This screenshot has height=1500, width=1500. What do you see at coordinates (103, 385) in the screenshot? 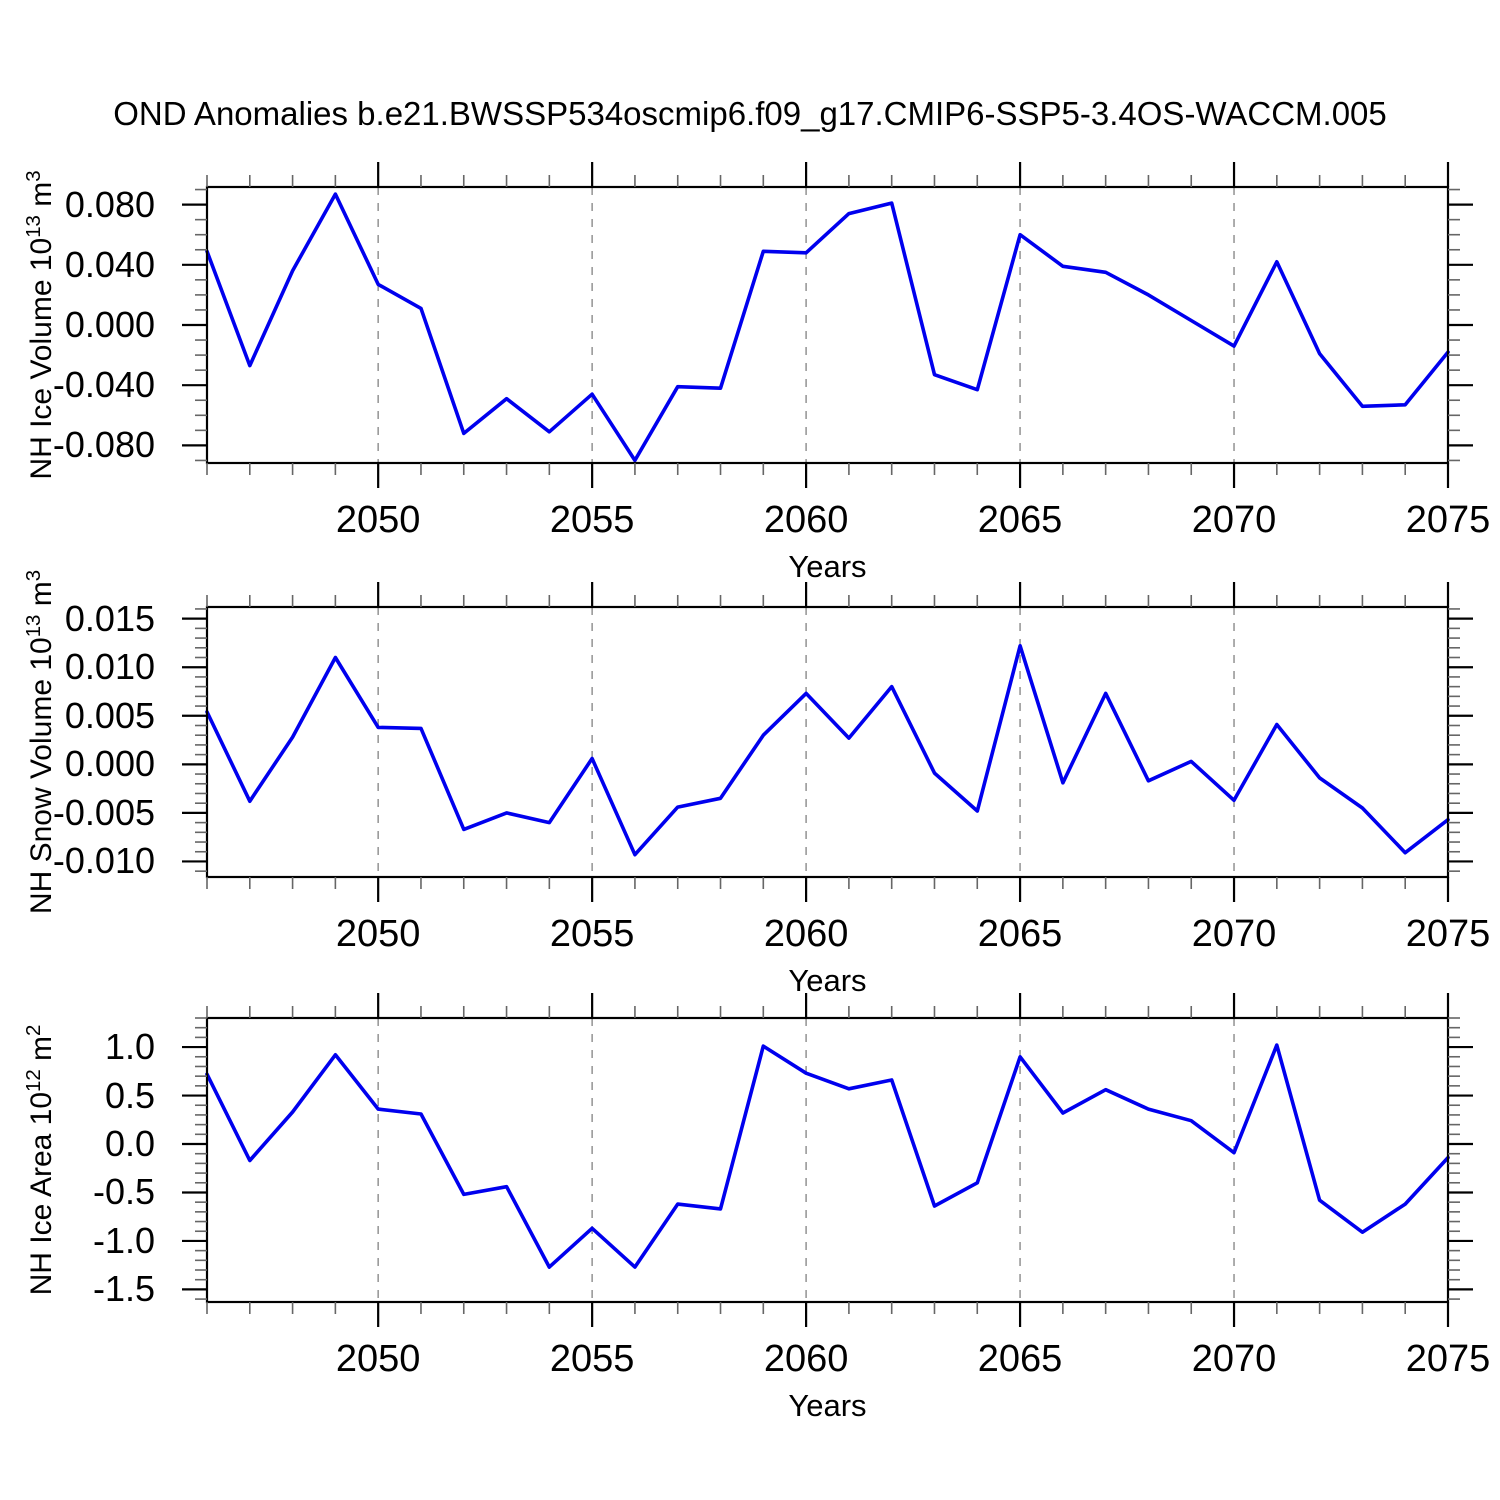
I see `y-tick-label: -0.040` at bounding box center [103, 385].